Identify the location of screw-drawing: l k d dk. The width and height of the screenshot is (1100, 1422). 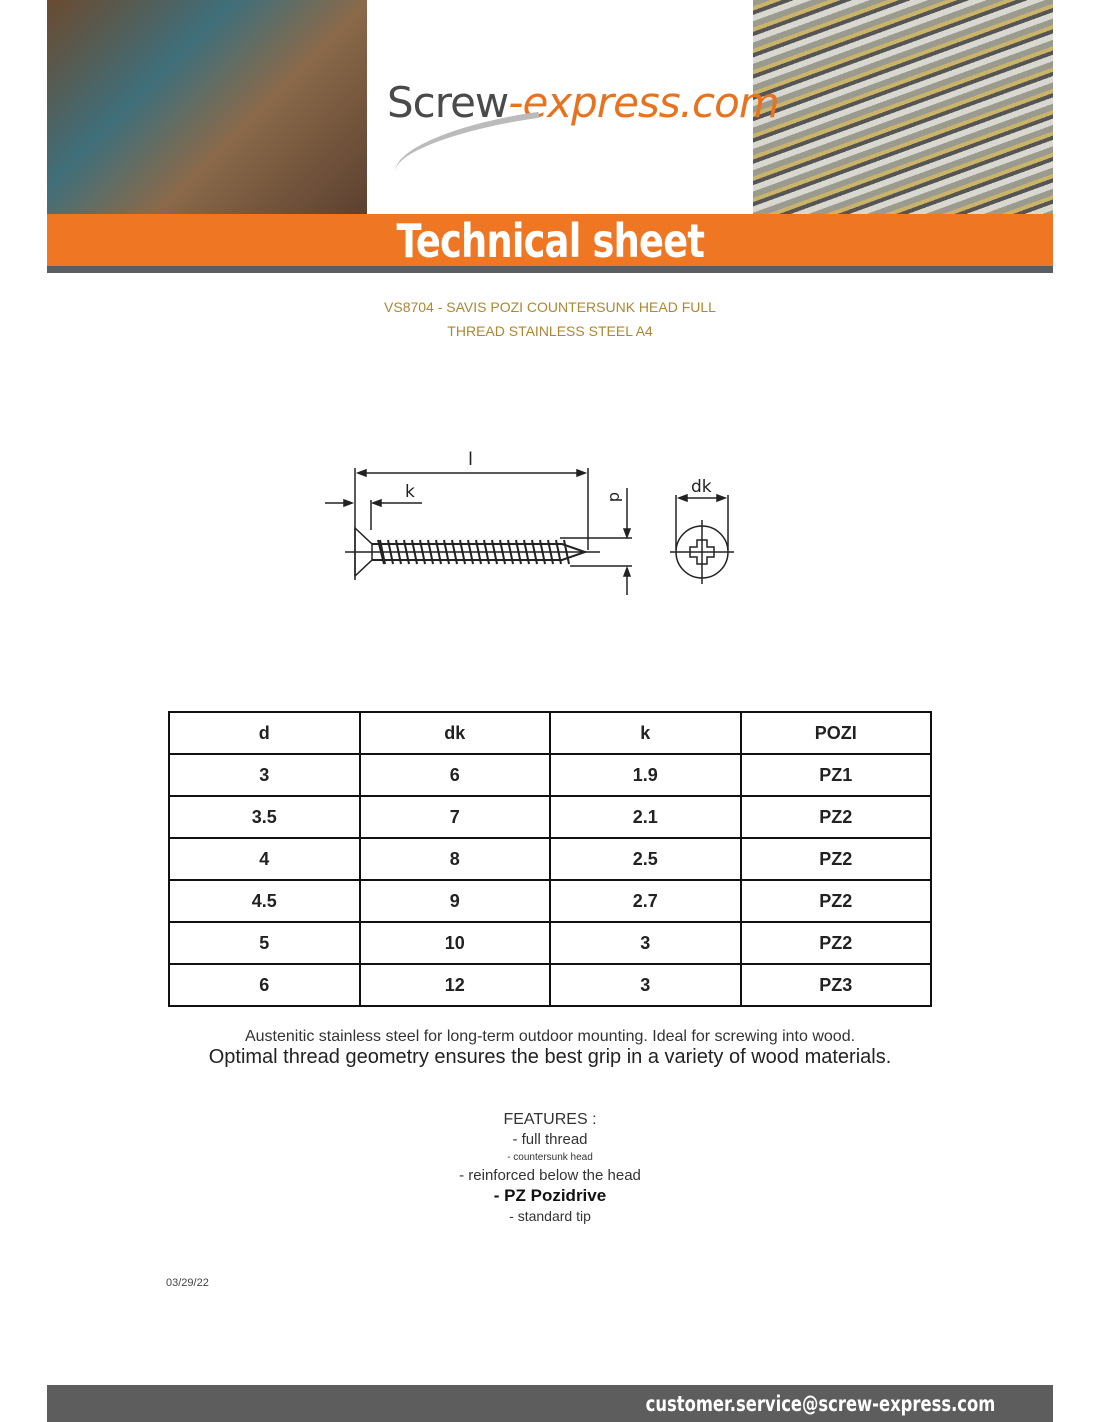
(529, 522).